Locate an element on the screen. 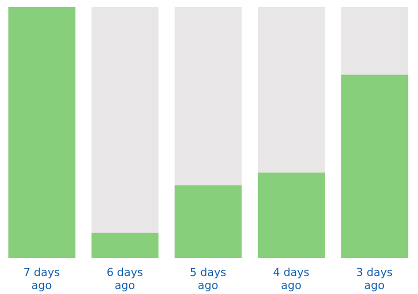  x-tick-label: 7 days ago is located at coordinates (41, 279).